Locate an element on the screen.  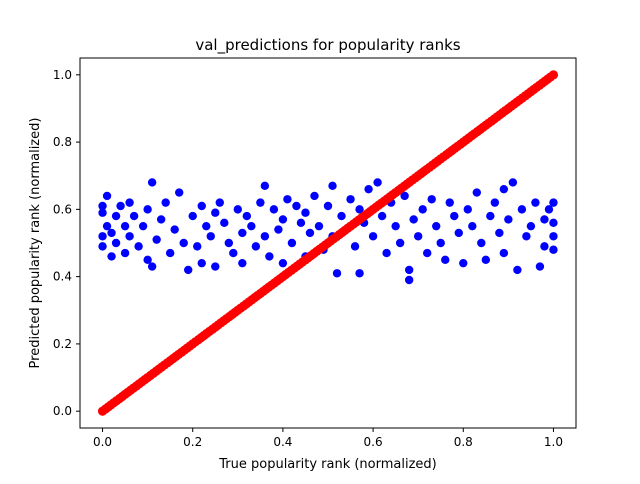
y-tick-label: 1.0 is located at coordinates (62, 75).